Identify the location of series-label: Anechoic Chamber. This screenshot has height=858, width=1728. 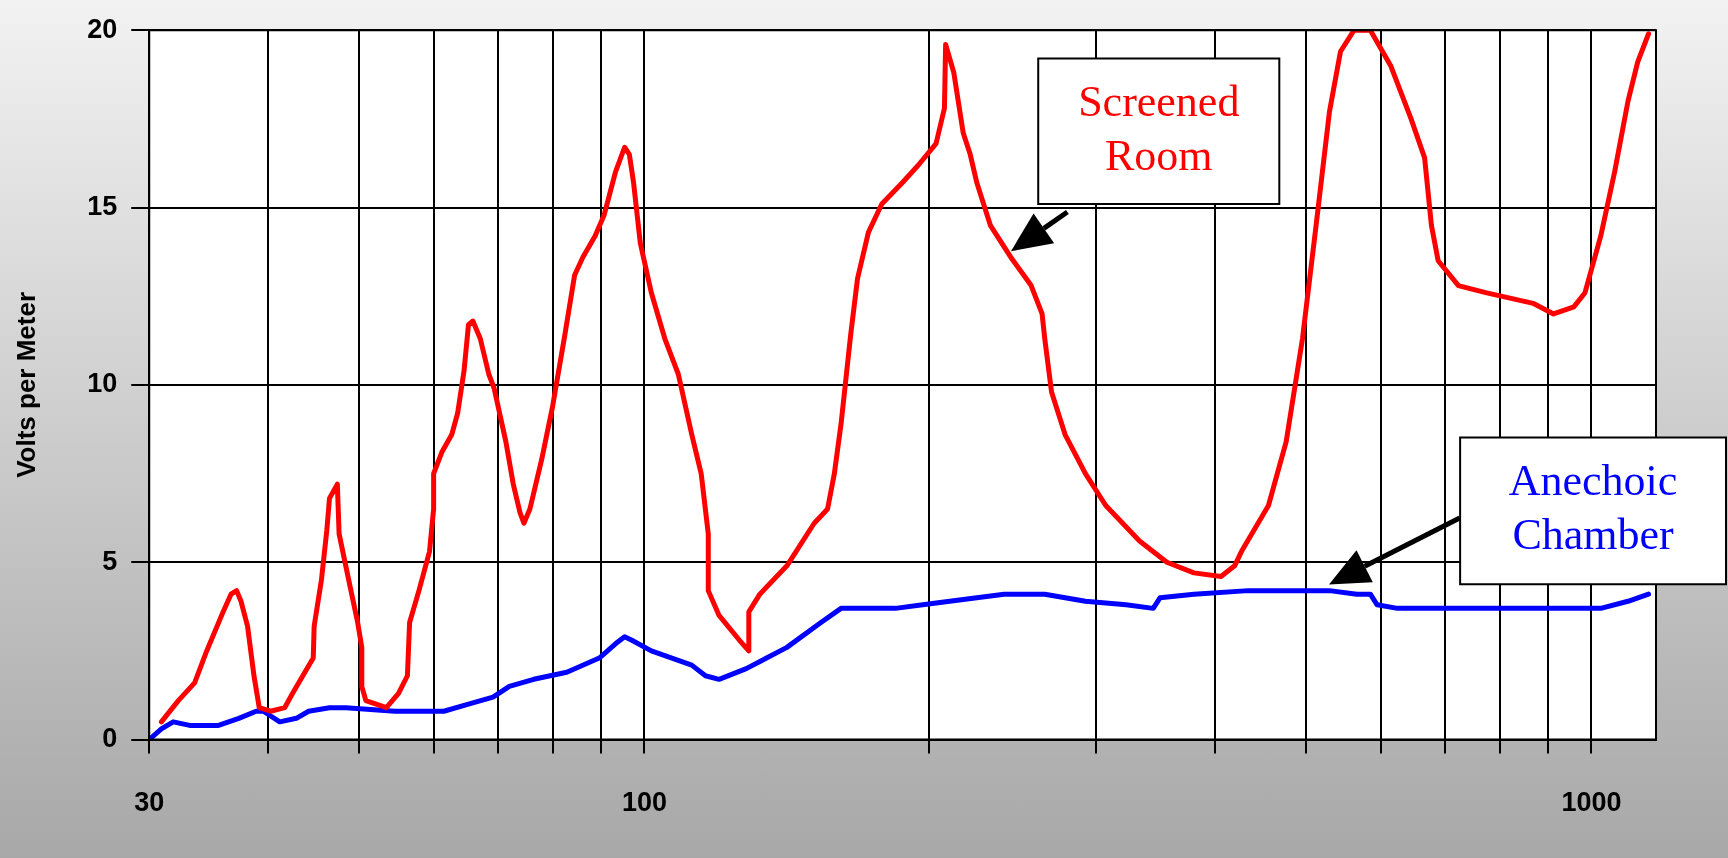
(1593, 508).